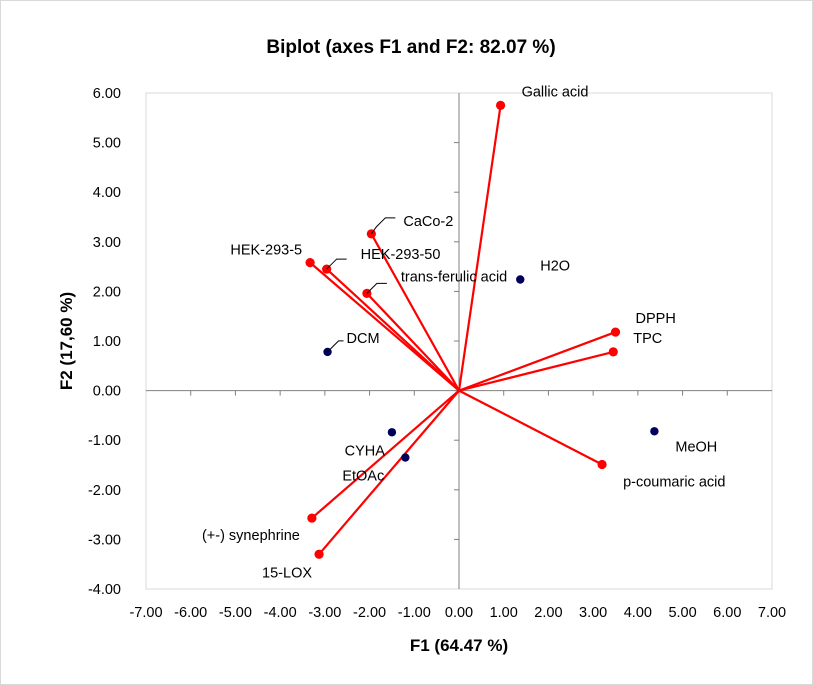 Image resolution: width=813 pixels, height=685 pixels. What do you see at coordinates (107, 144) in the screenshot?
I see `y-tick-label: 5.00` at bounding box center [107, 144].